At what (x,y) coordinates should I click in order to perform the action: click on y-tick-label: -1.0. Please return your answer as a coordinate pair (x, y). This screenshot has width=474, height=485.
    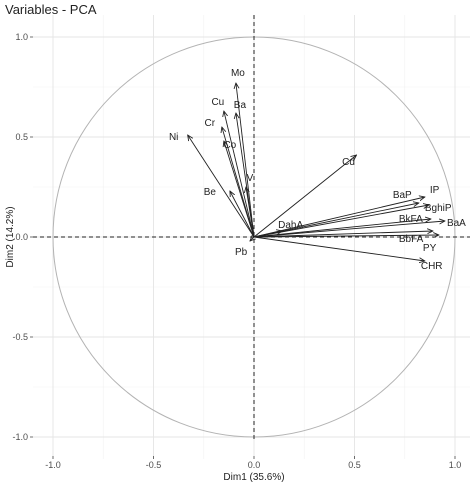
    Looking at the image, I should click on (20, 437).